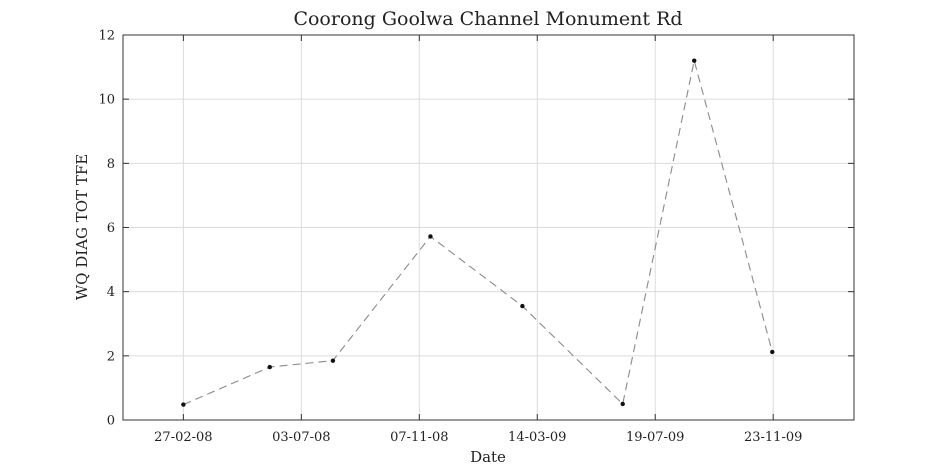 The width and height of the screenshot is (945, 472). I want to click on y-tick-label: 10, so click(106, 100).